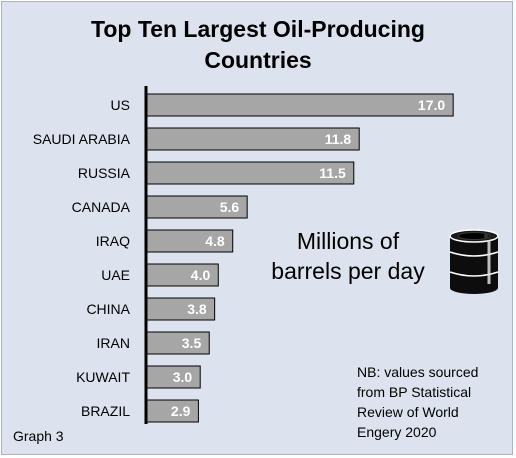 This screenshot has width=516, height=458. What do you see at coordinates (201, 275) in the screenshot?
I see `value-label-6: 4.0` at bounding box center [201, 275].